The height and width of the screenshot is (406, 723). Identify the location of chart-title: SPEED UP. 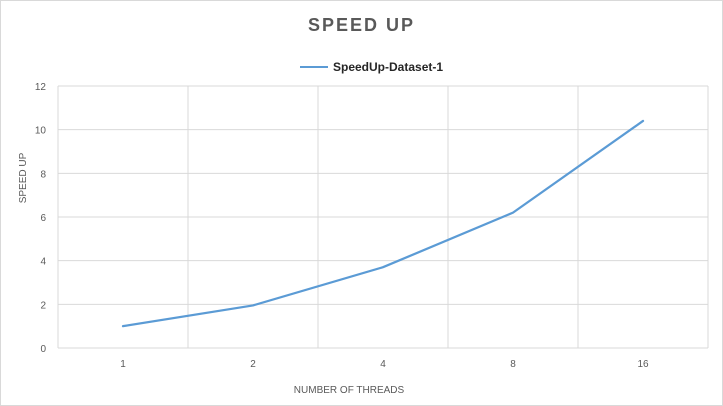
(361, 25).